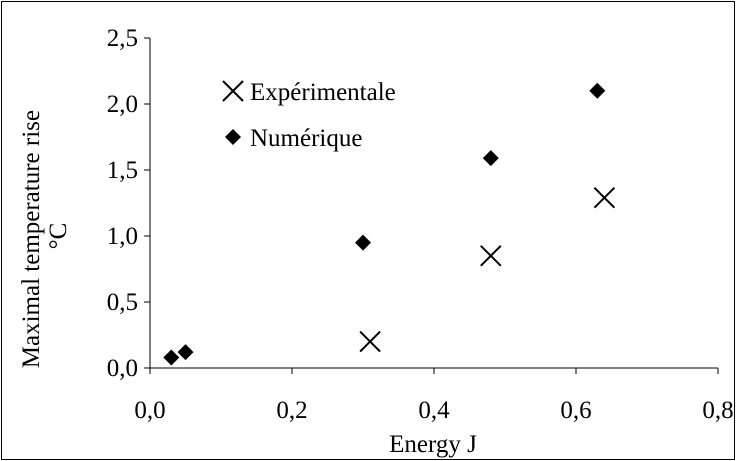 This screenshot has height=461, width=736. I want to click on y-axis-title-line-1: Maximal temperature rise, so click(31, 239).